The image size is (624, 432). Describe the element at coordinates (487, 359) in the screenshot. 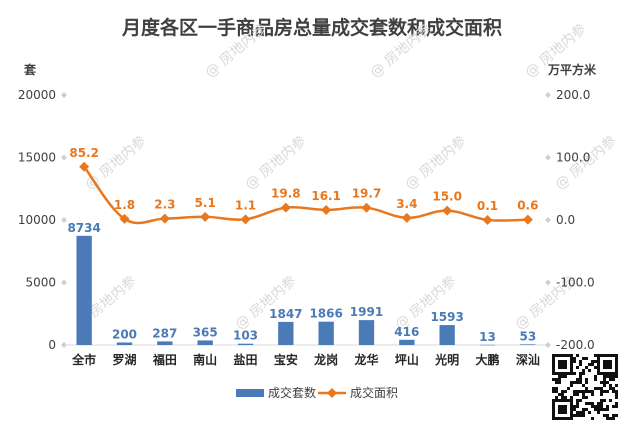

I see `category-label: 大鹏` at that location.